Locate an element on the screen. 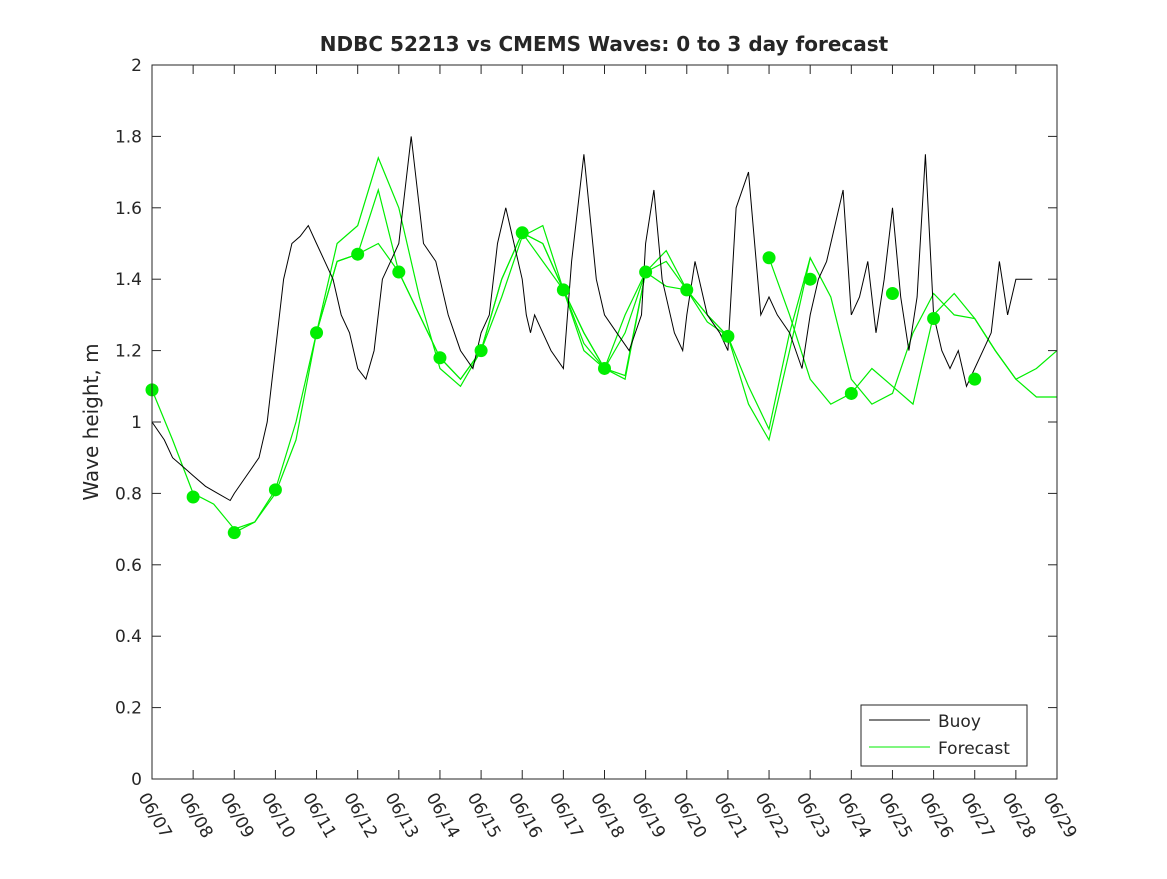  legend-box is located at coordinates (944, 735).